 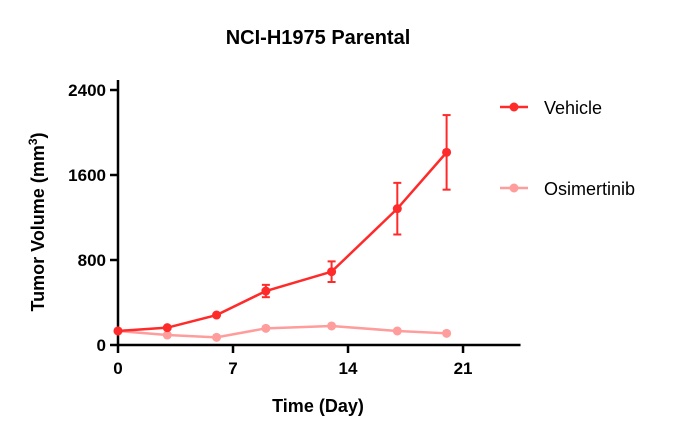 I want to click on y-tick-label: 2400, so click(x=87, y=90).